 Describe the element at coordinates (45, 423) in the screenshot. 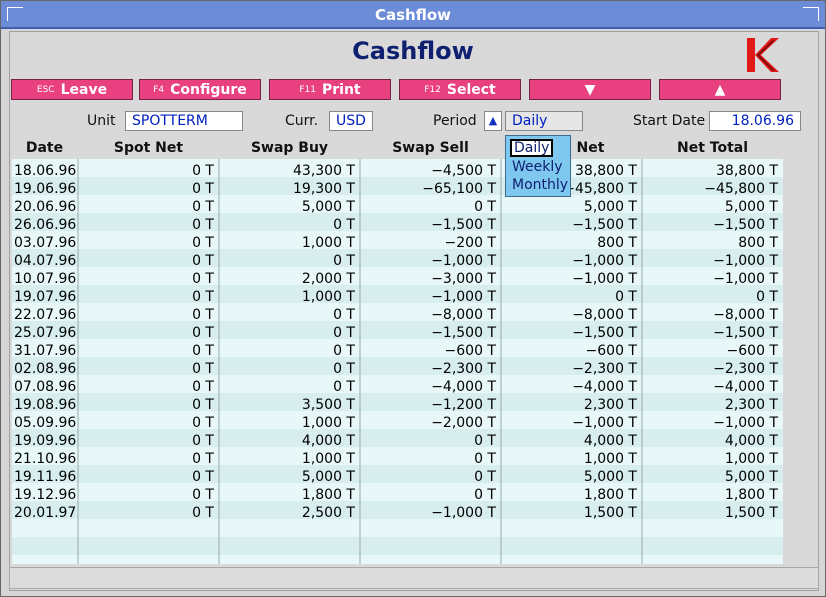

I see `table-cell-date: 05.09.96` at that location.